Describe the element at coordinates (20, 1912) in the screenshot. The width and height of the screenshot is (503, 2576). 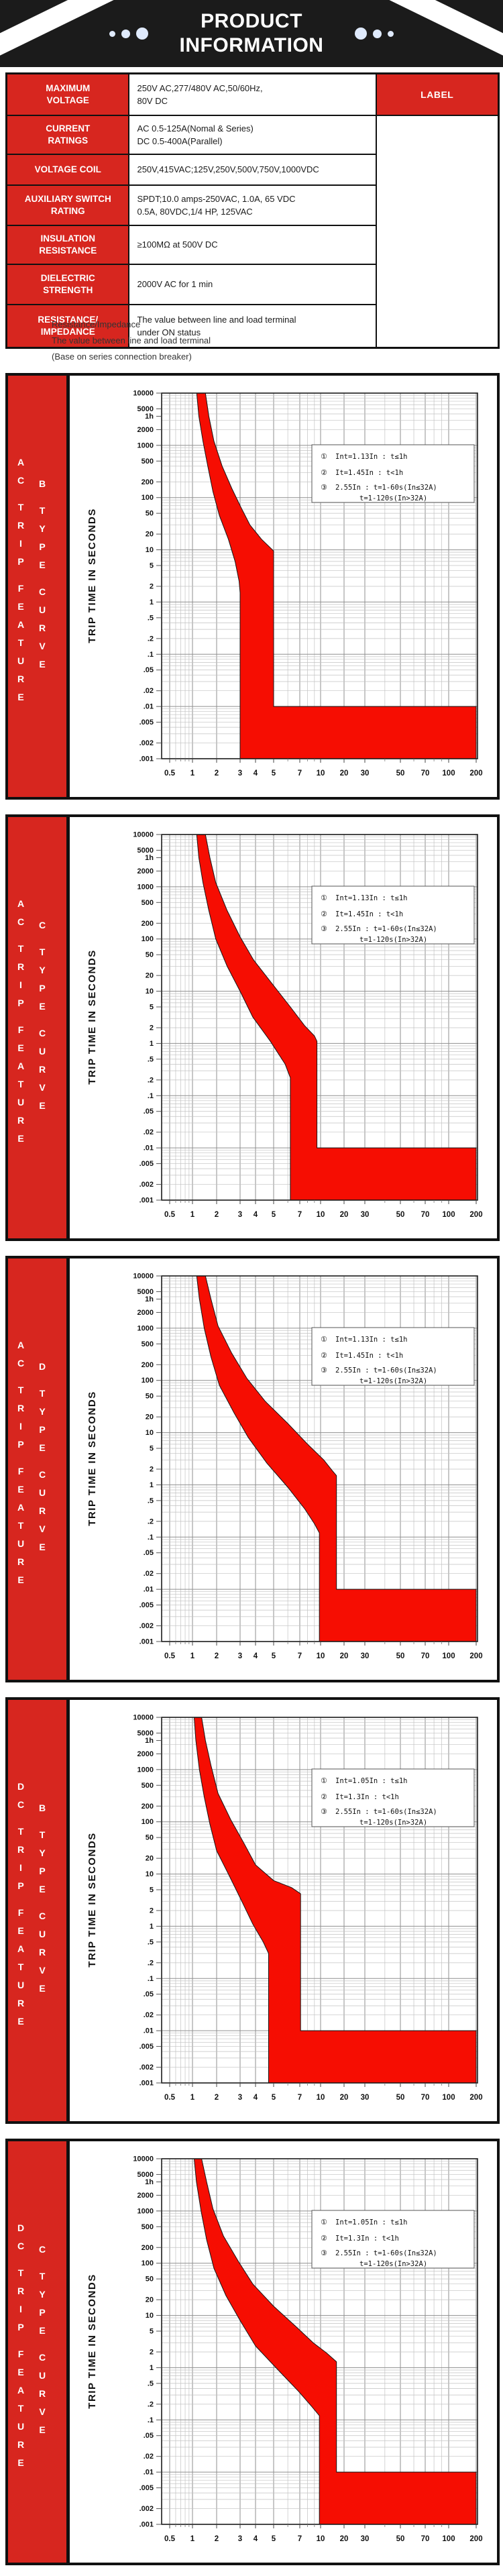
I see `sidebar-letter: F` at that location.